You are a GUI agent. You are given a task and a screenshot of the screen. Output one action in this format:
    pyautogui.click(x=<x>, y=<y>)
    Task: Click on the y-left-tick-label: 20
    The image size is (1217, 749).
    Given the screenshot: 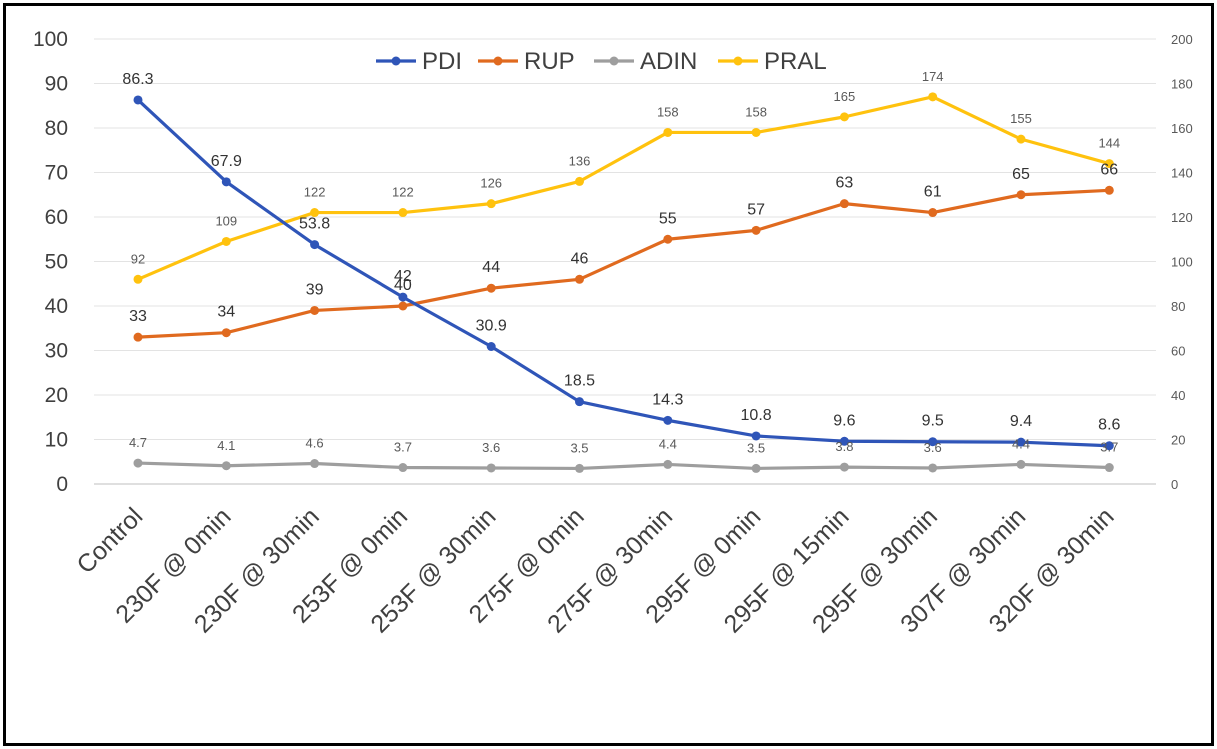 What is the action you would take?
    pyautogui.click(x=56, y=395)
    